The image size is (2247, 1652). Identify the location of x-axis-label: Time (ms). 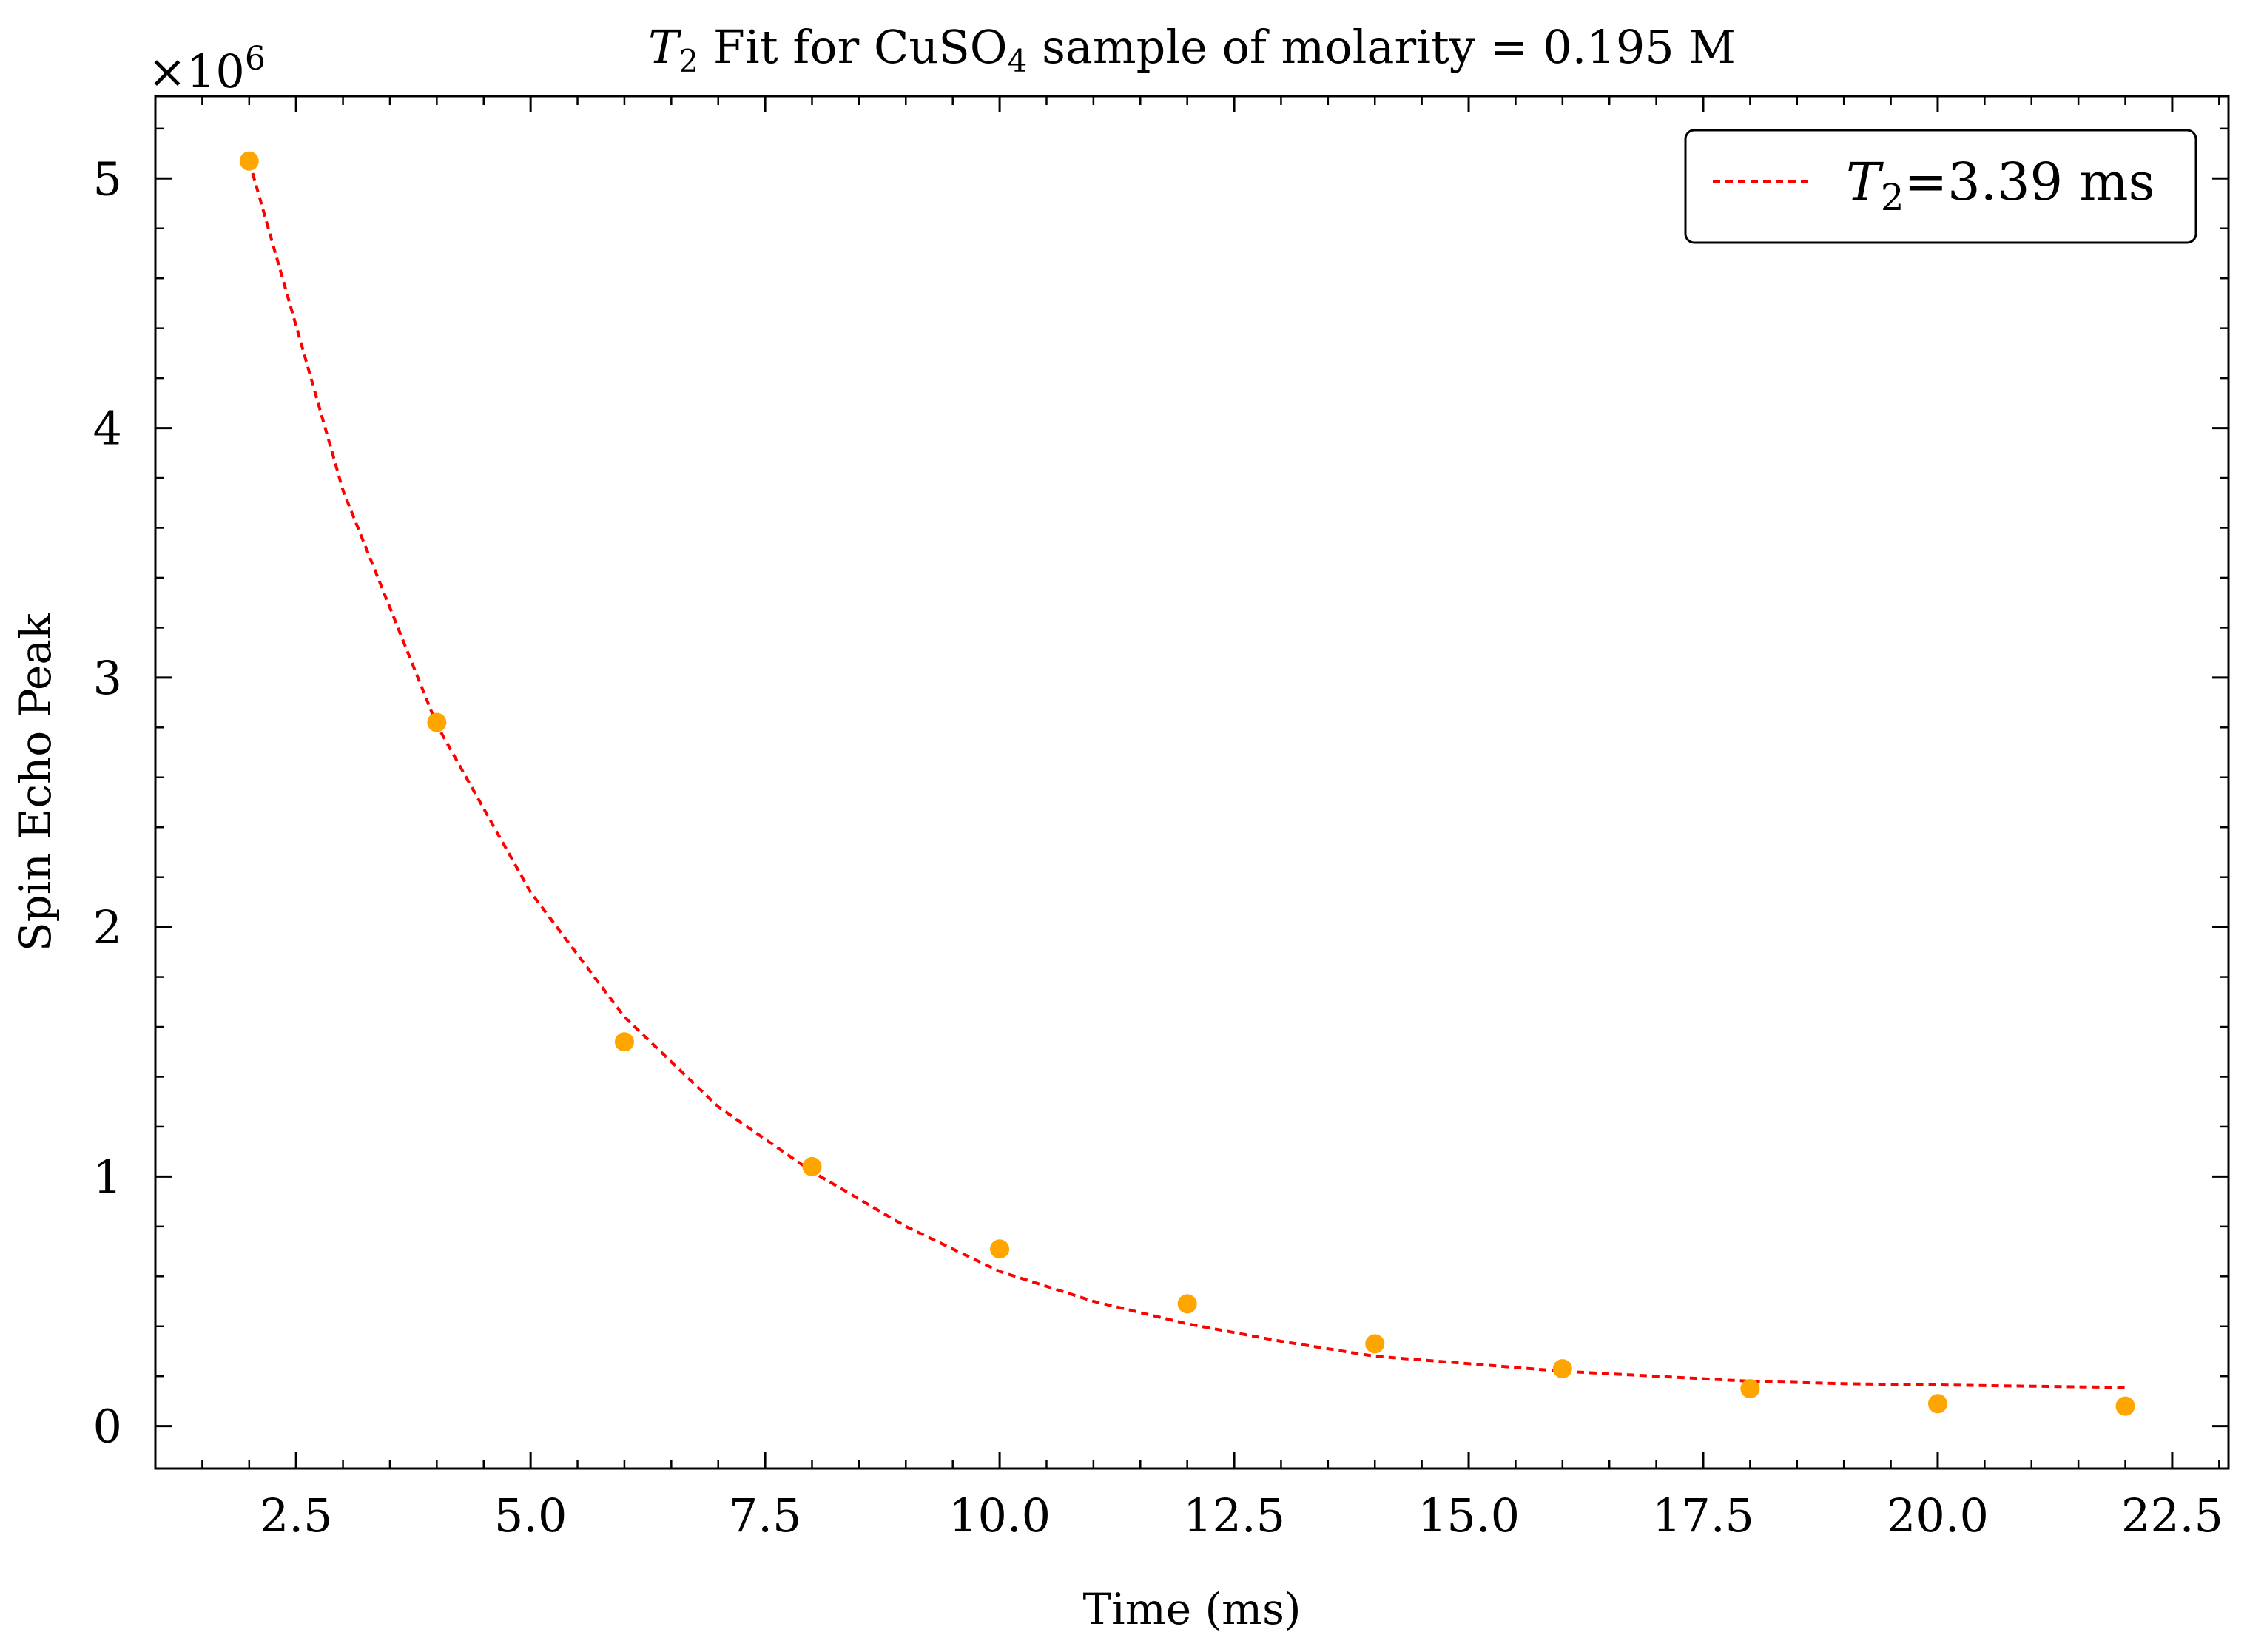
(1191, 1609).